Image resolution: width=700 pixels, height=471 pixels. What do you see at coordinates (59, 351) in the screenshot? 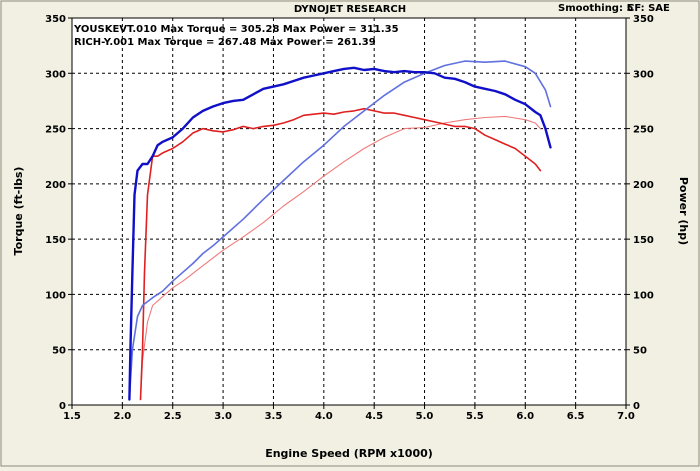
I see `y-tick-label-left: 50` at bounding box center [59, 351].